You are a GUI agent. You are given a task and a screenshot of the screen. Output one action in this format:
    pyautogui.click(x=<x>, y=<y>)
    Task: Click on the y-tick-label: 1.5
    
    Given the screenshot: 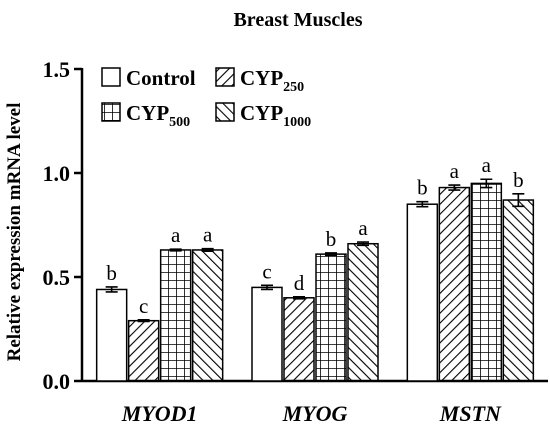 What is the action you would take?
    pyautogui.click(x=57, y=69)
    